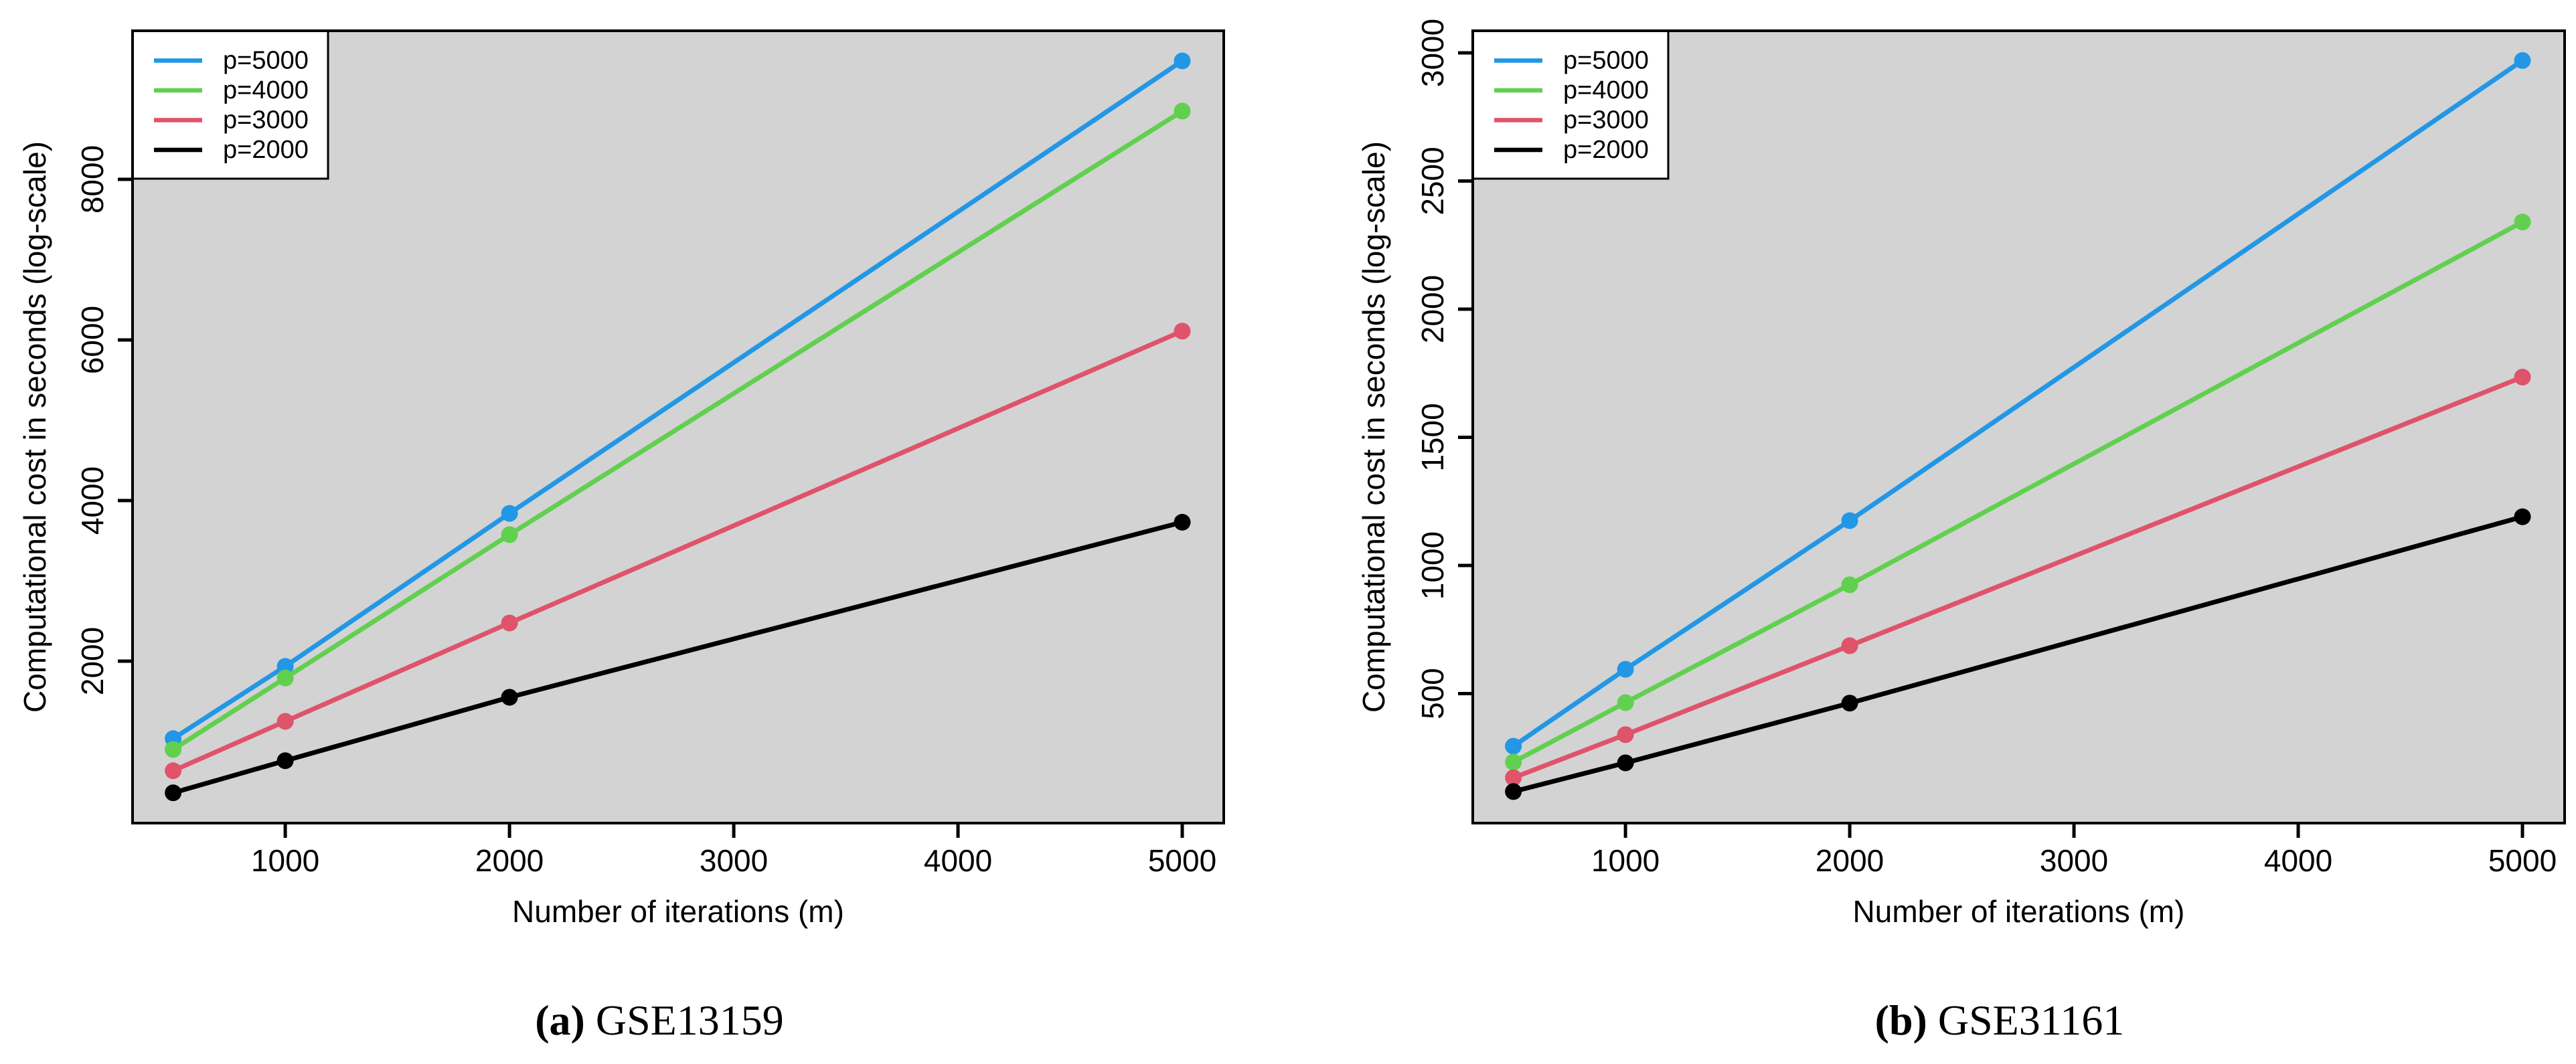 The width and height of the screenshot is (2576, 1064). I want to click on legend-label-p=5000-b: p=5000, so click(1606, 61).